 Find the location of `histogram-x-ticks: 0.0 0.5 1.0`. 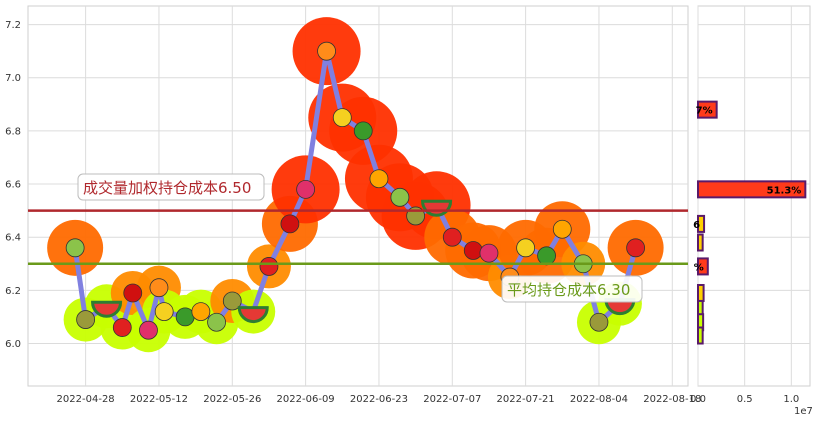

histogram-x-ticks: 0.0 0.5 1.0 is located at coordinates (744, 399).